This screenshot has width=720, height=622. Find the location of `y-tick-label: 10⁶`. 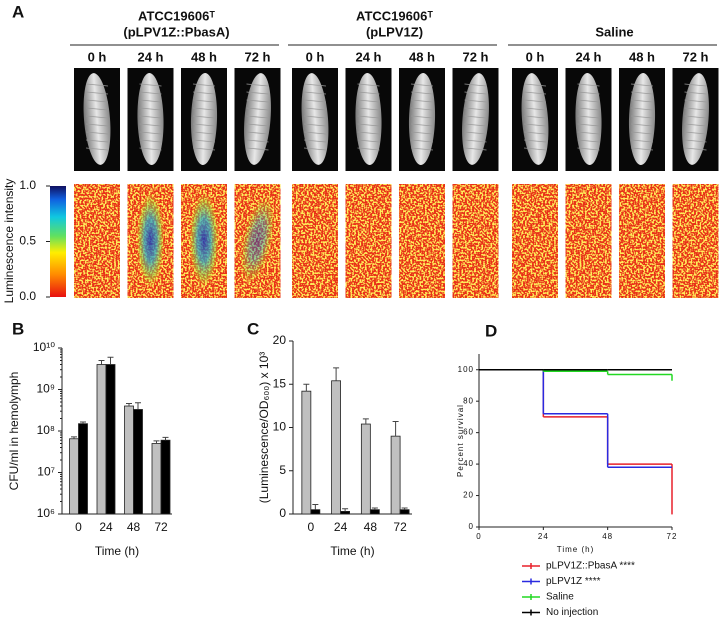

y-tick-label: 10⁶ is located at coordinates (46, 513).